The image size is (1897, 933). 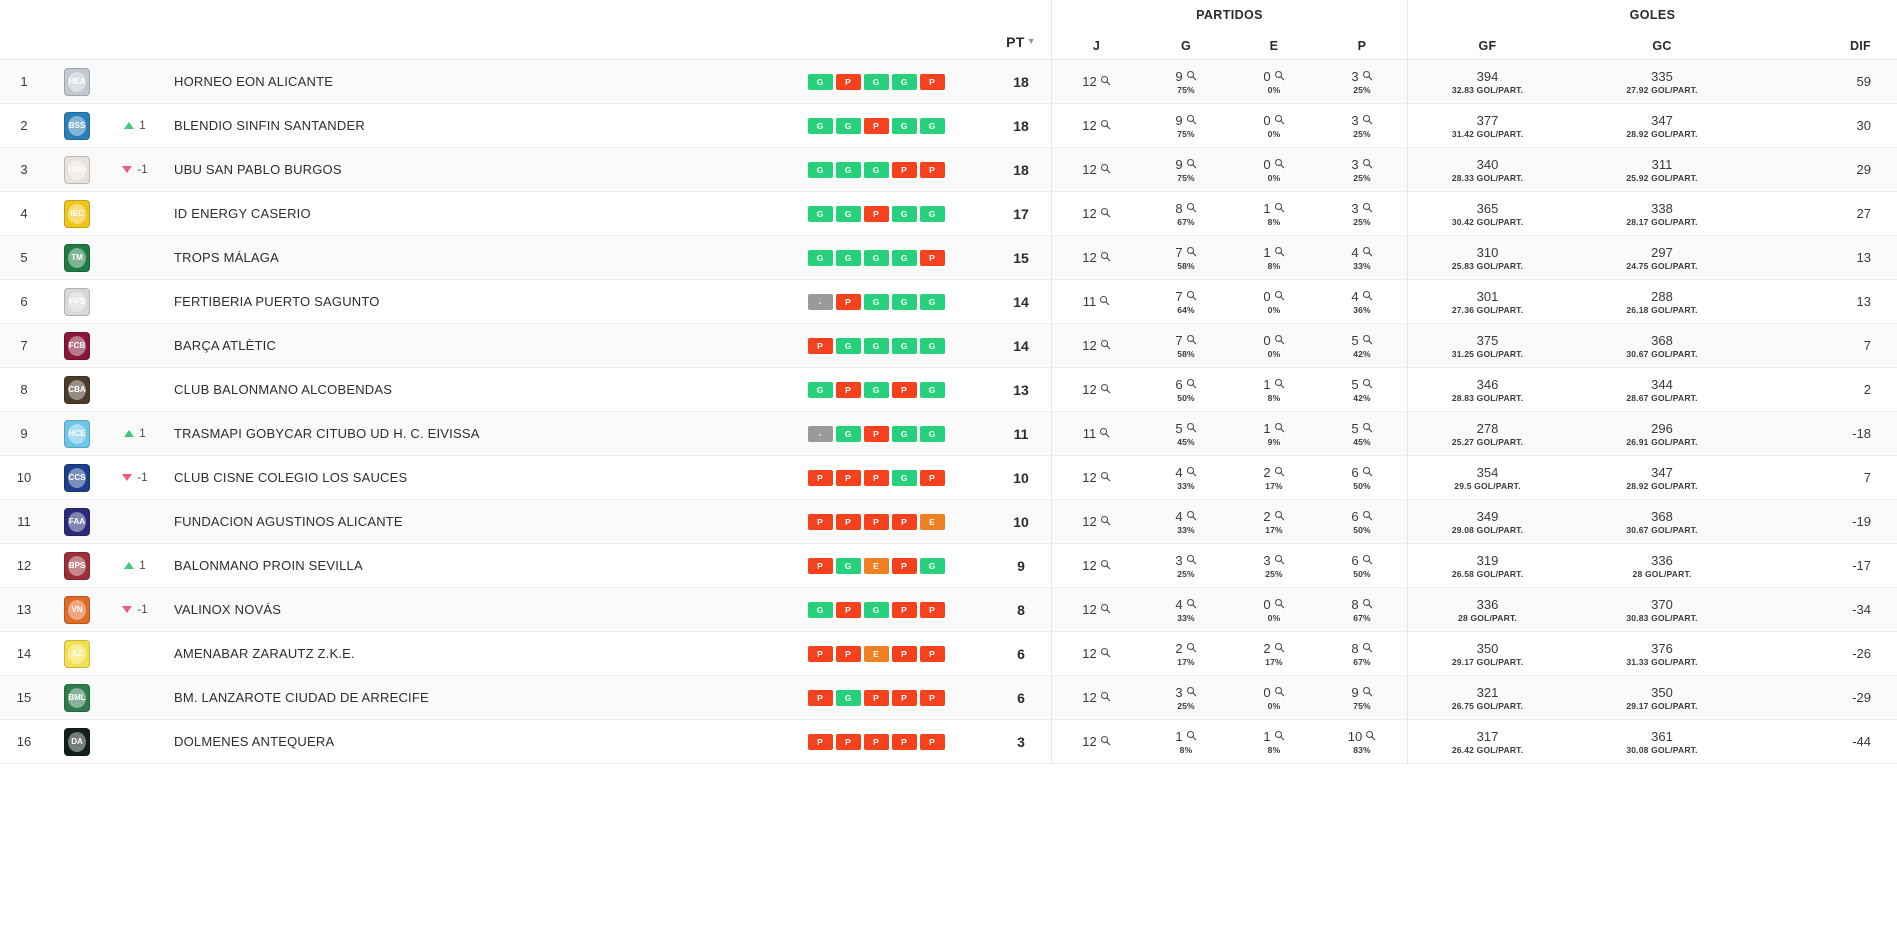 I want to click on cell-p: 4 36%, so click(x=1362, y=301).